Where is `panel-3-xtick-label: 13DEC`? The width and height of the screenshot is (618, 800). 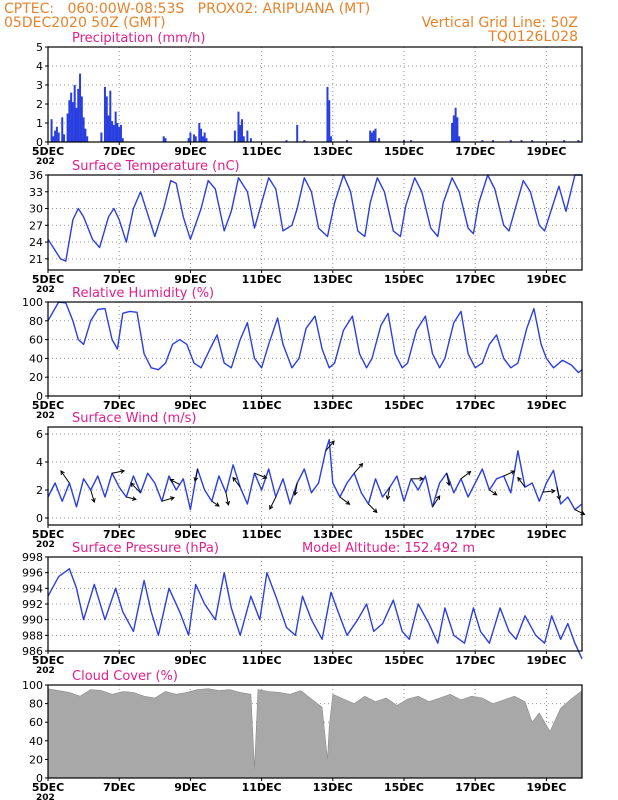 panel-3-xtick-label: 13DEC is located at coordinates (333, 405).